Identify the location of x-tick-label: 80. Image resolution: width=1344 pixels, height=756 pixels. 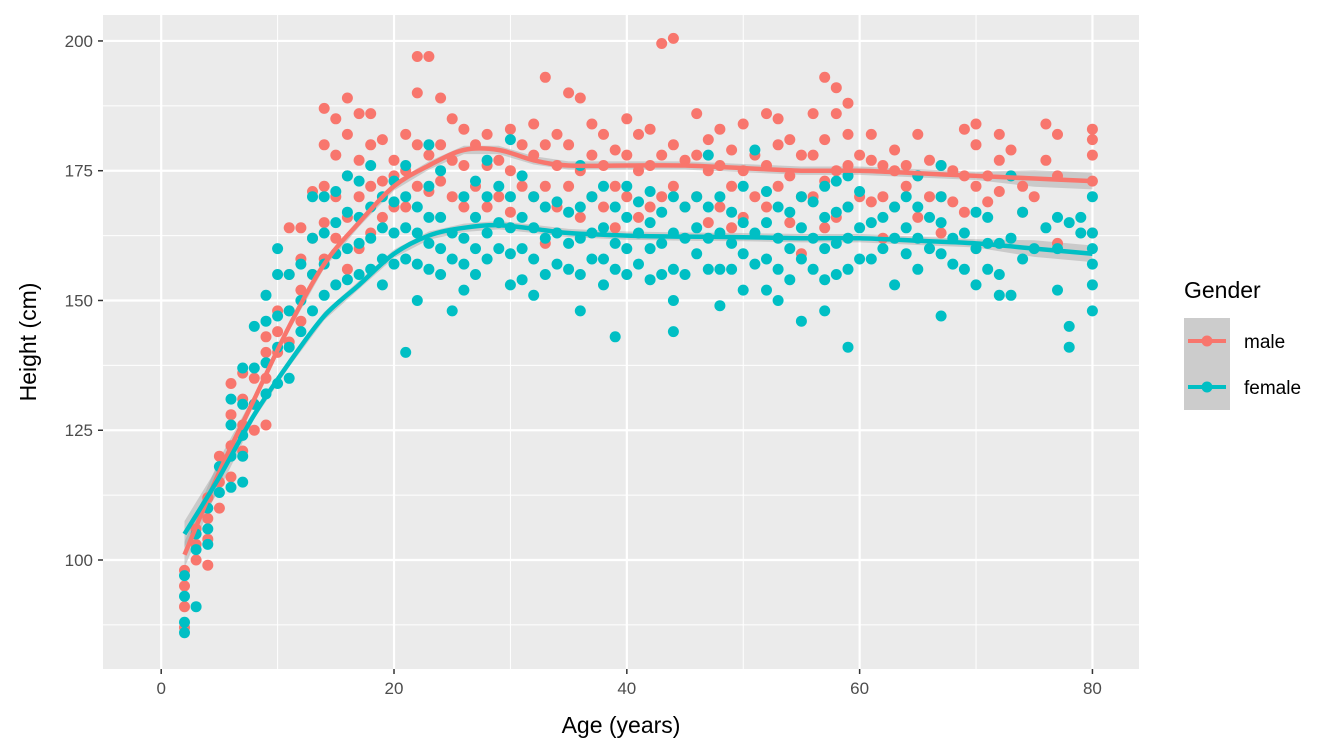
(1092, 688).